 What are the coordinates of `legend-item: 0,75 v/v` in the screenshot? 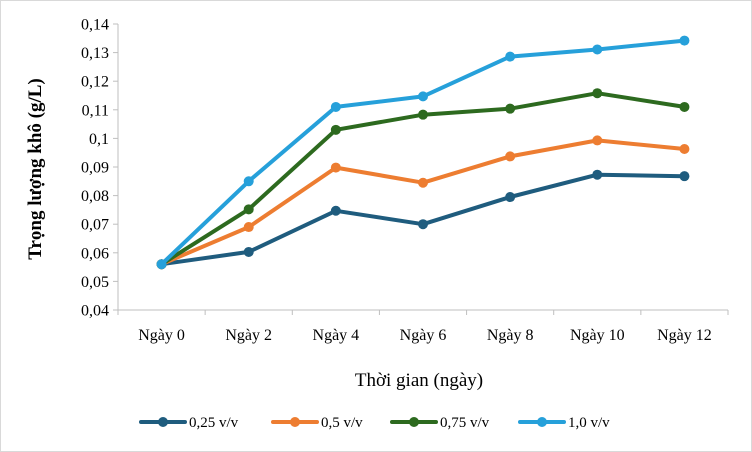 It's located at (440, 423).